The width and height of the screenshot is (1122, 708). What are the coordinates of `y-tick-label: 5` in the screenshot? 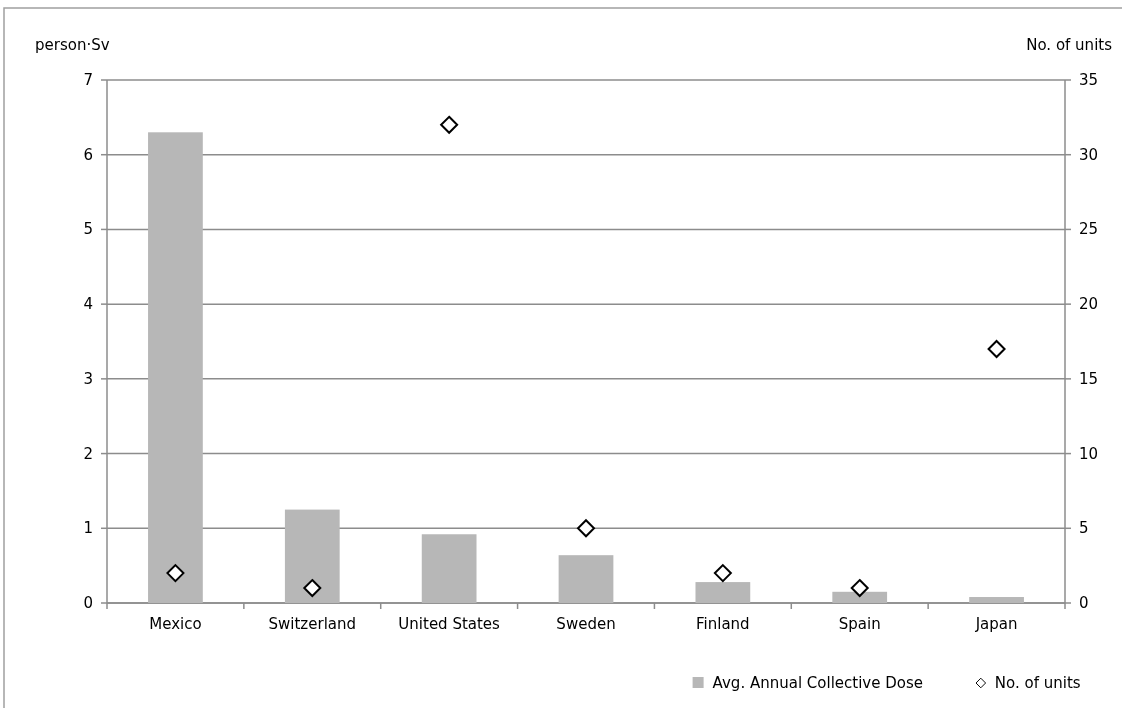 It's located at (88, 229).